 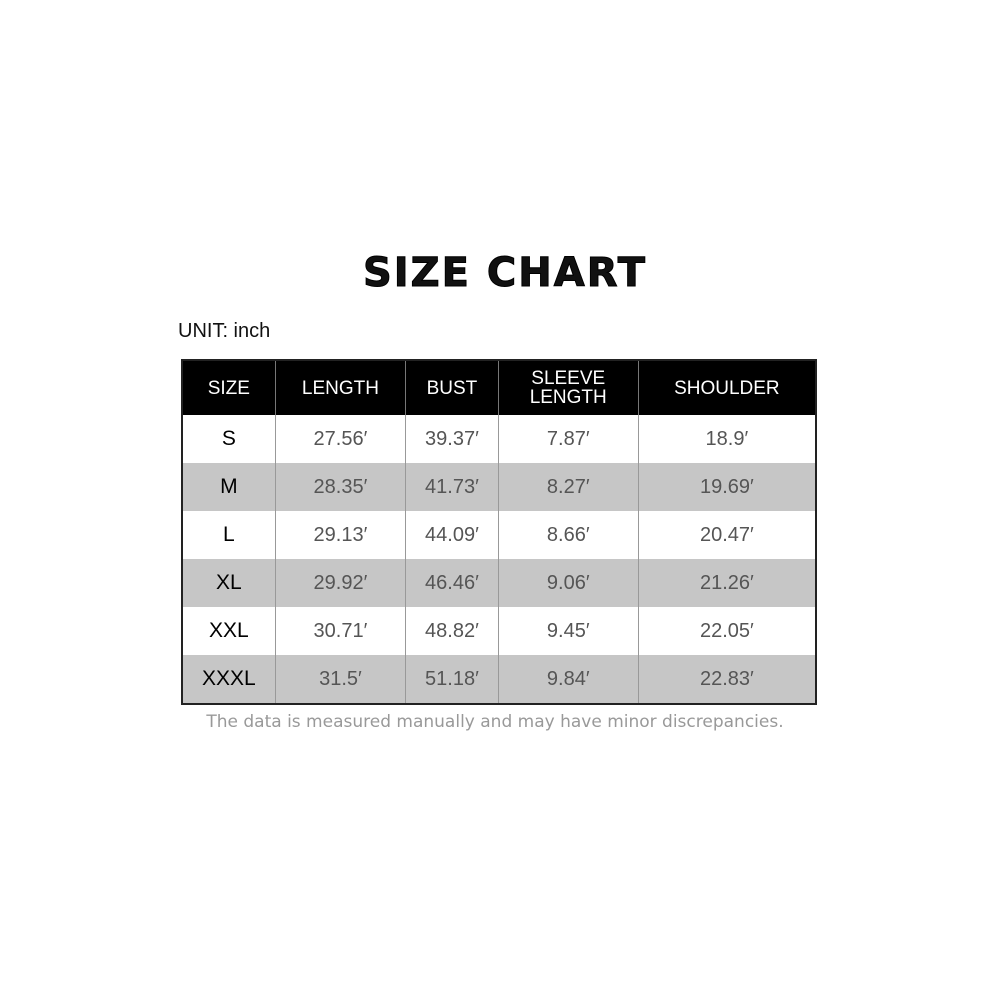 What do you see at coordinates (568, 679) in the screenshot?
I see `value-cell: 9.84′` at bounding box center [568, 679].